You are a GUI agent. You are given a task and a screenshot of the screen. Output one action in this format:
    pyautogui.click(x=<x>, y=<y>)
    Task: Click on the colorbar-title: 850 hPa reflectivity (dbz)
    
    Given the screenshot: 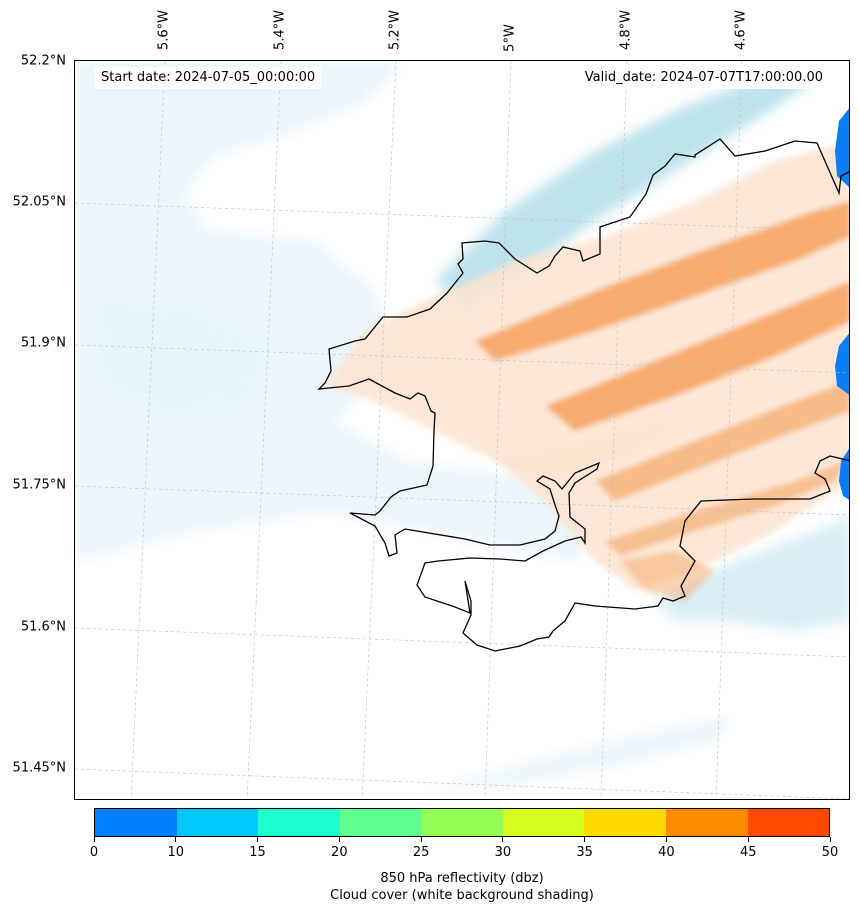 What is the action you would take?
    pyautogui.click(x=462, y=878)
    